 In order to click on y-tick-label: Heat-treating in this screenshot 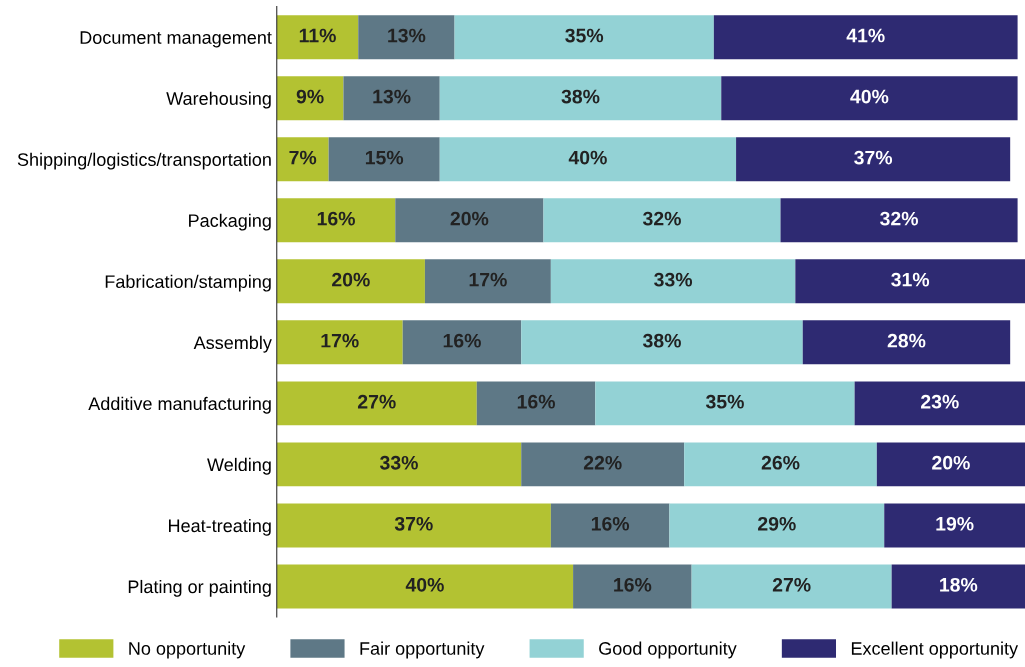, I will do `click(220, 527)`.